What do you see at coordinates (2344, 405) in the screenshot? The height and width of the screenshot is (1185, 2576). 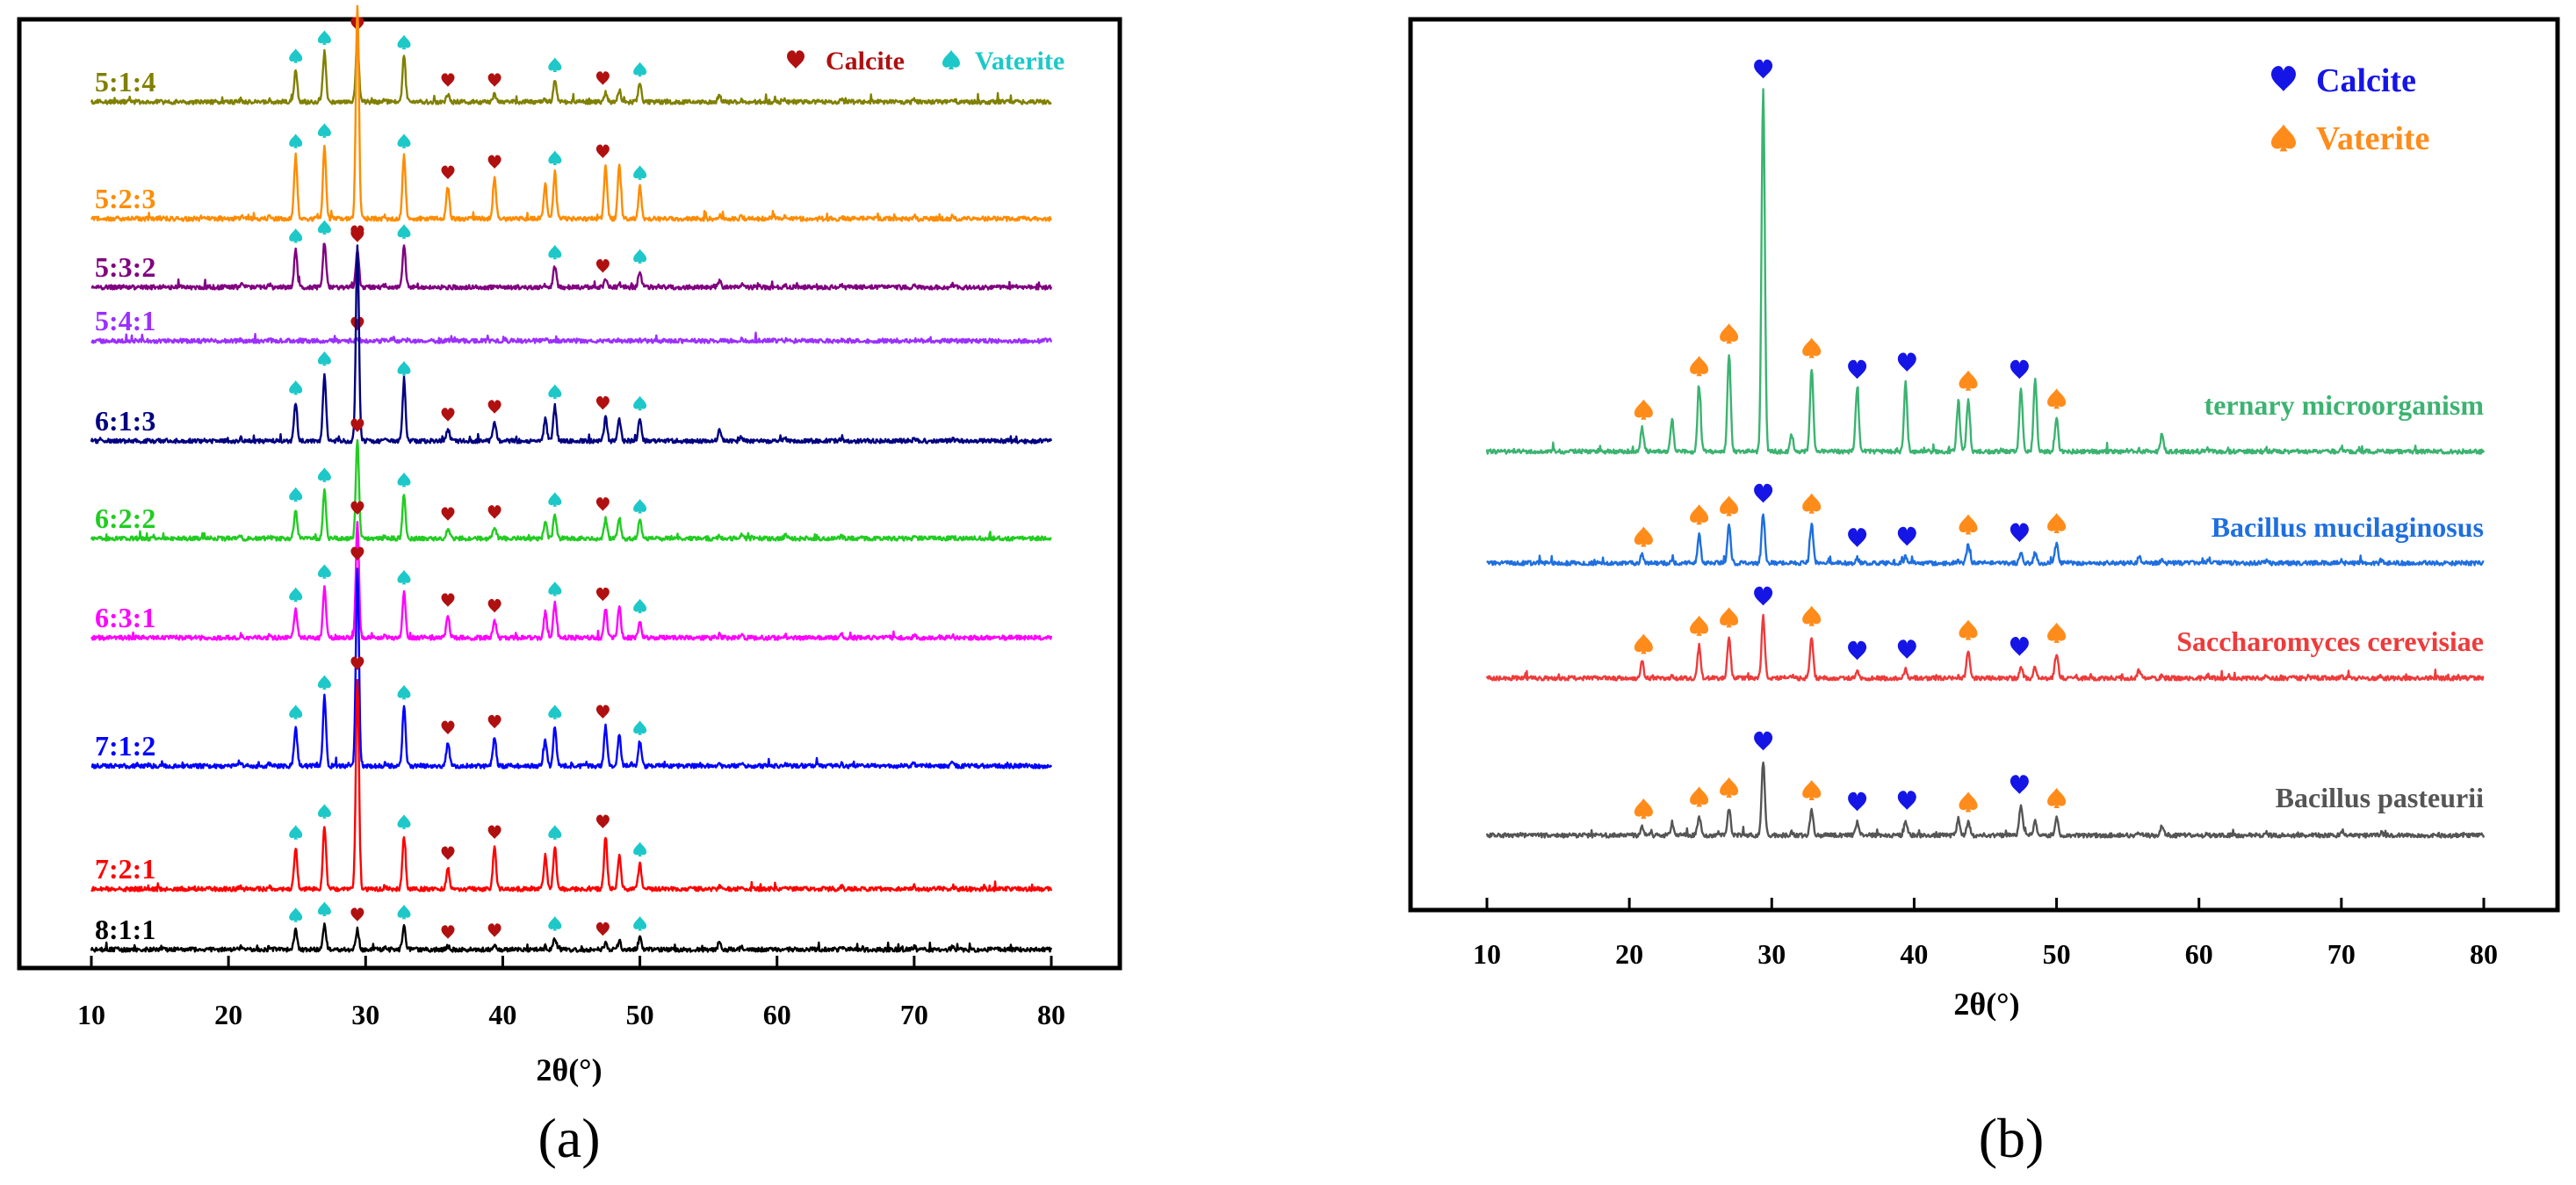 I see `series-label: ternary microorganism` at bounding box center [2344, 405].